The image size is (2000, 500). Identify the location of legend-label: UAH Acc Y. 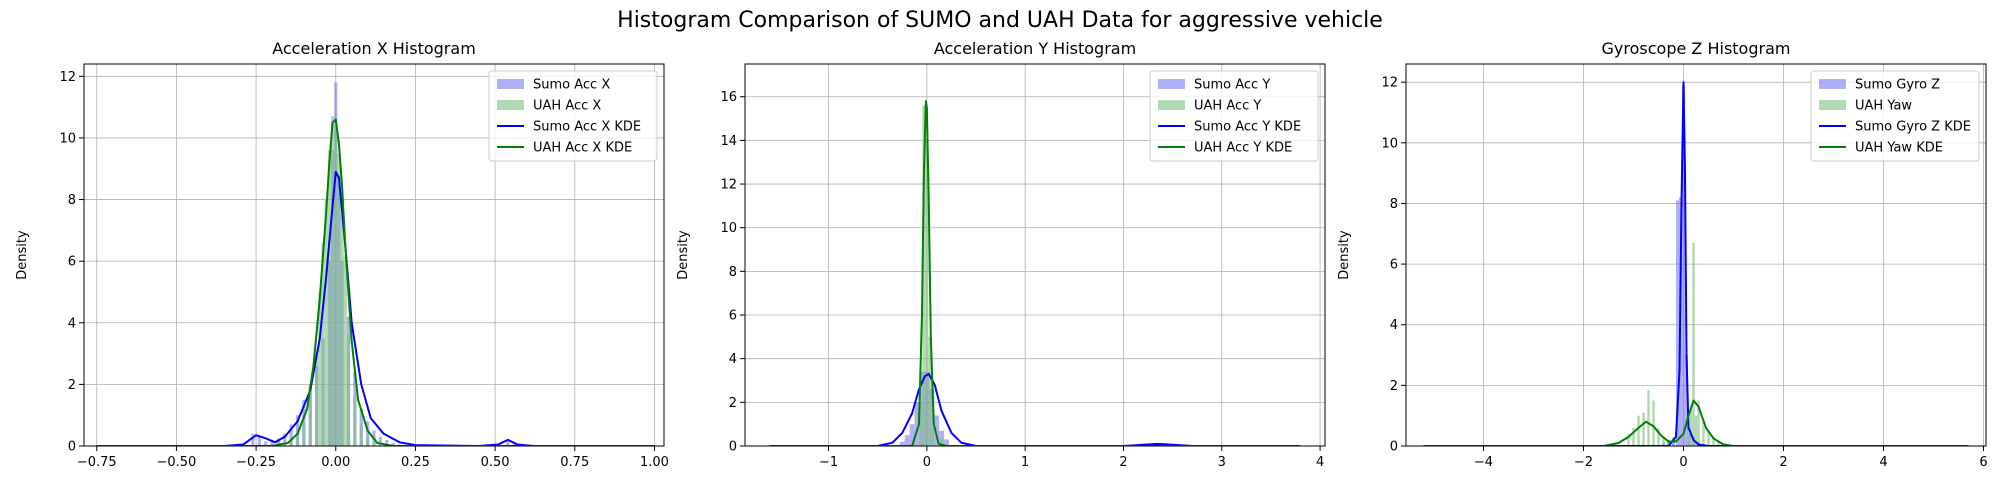
(1227, 106).